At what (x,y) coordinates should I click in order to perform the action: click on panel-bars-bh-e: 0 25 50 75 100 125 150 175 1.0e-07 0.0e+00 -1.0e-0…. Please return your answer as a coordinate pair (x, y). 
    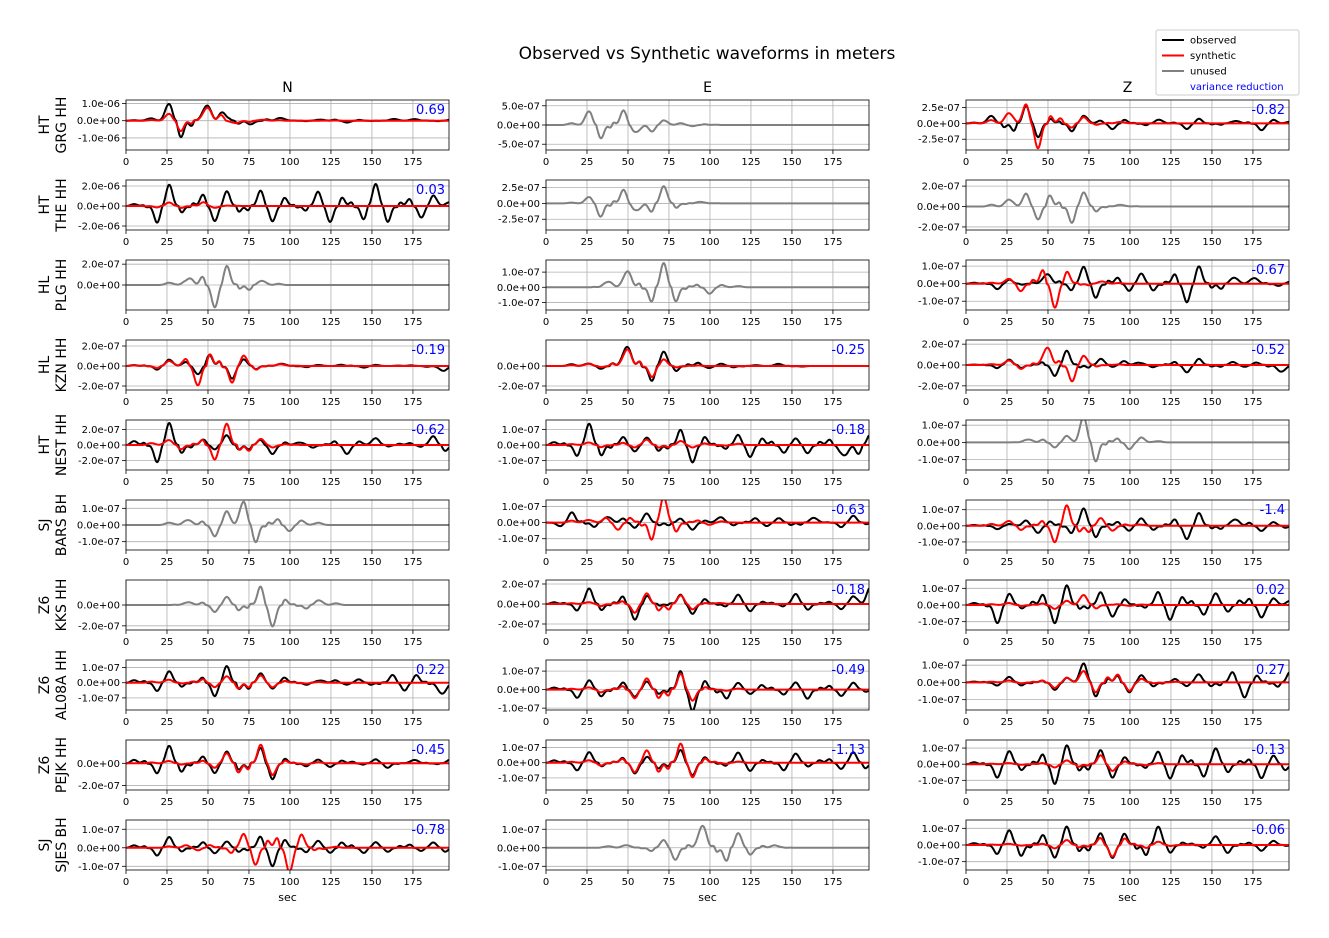
    Looking at the image, I should click on (683, 533).